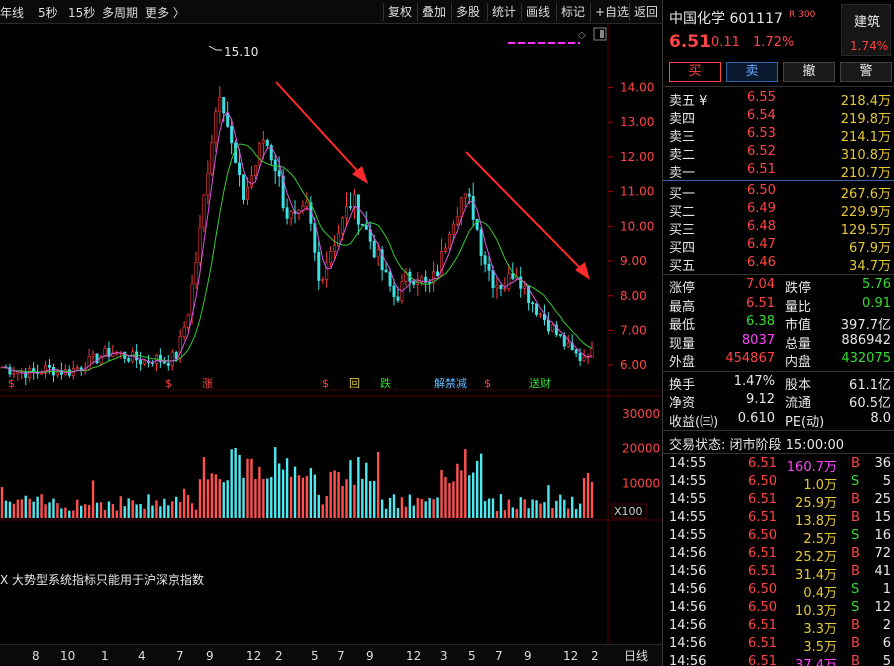 The height and width of the screenshot is (666, 894). What do you see at coordinates (752, 72) in the screenshot?
I see `sell-button: 卖` at bounding box center [752, 72].